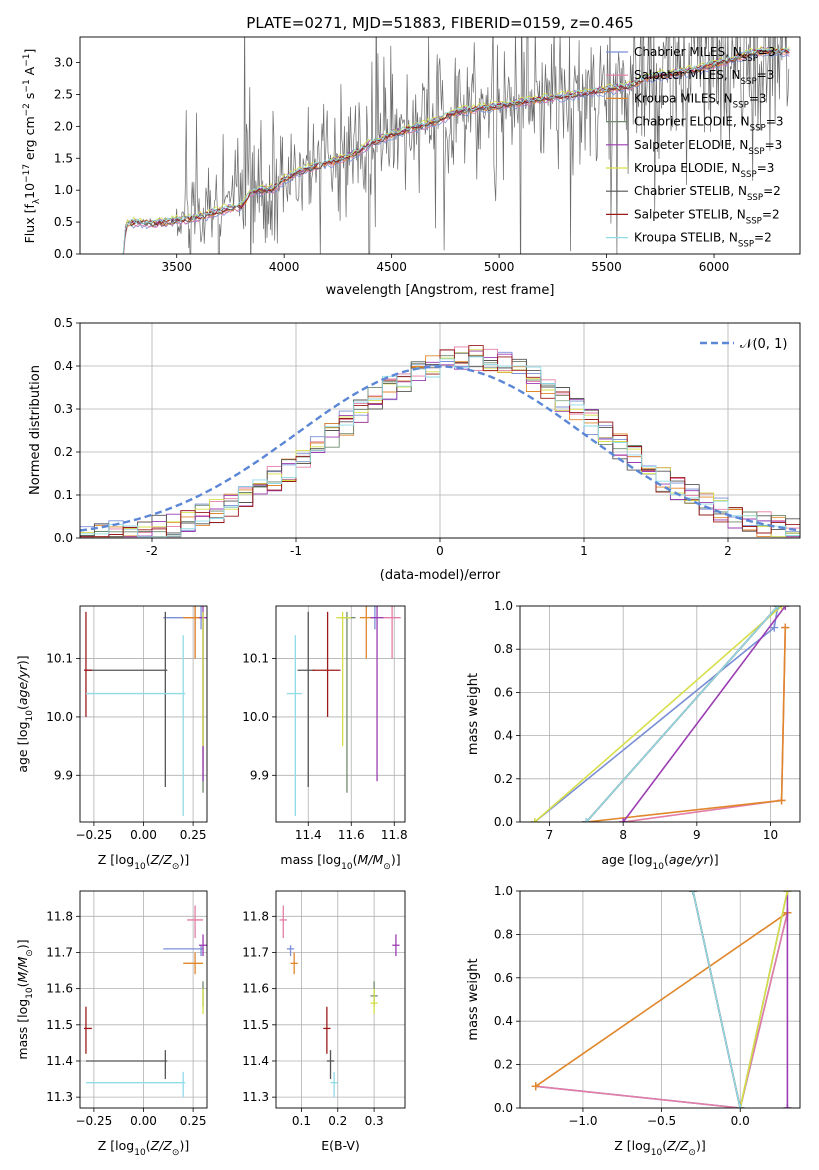  Describe the element at coordinates (340, 862) in the screenshot. I see `x-axis-label: mass [log10(M/M⊙)]` at that location.